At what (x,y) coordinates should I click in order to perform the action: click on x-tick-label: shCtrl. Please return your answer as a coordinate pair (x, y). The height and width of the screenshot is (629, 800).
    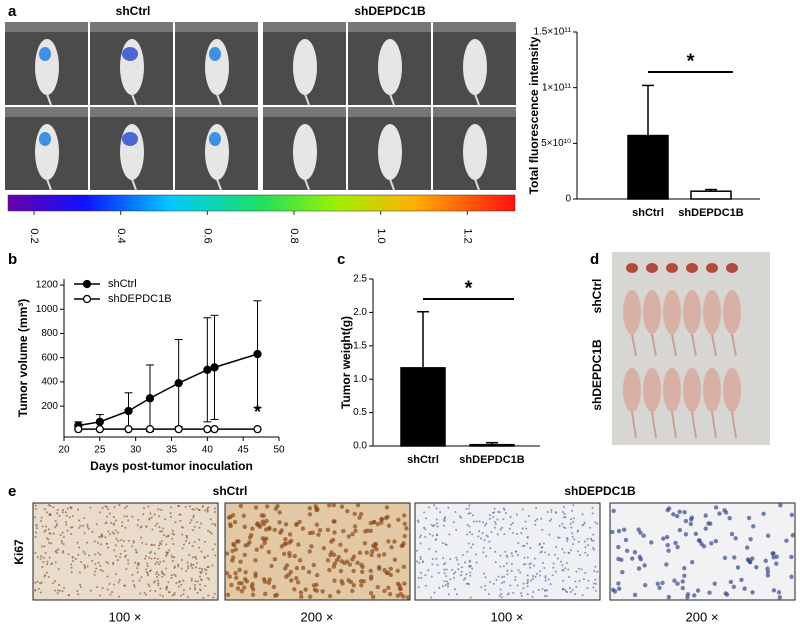
    Looking at the image, I should click on (648, 213).